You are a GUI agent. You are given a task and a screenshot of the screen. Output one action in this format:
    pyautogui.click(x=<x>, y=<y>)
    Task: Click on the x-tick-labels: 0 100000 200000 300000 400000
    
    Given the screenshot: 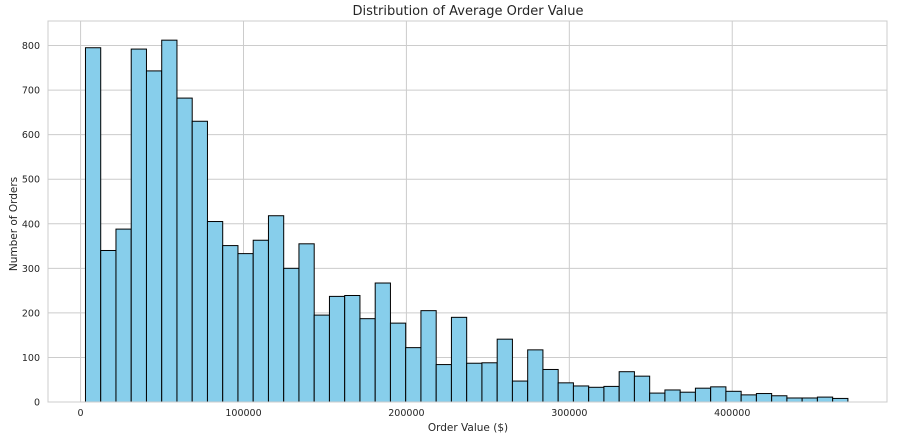 What is the action you would take?
    pyautogui.click(x=414, y=413)
    